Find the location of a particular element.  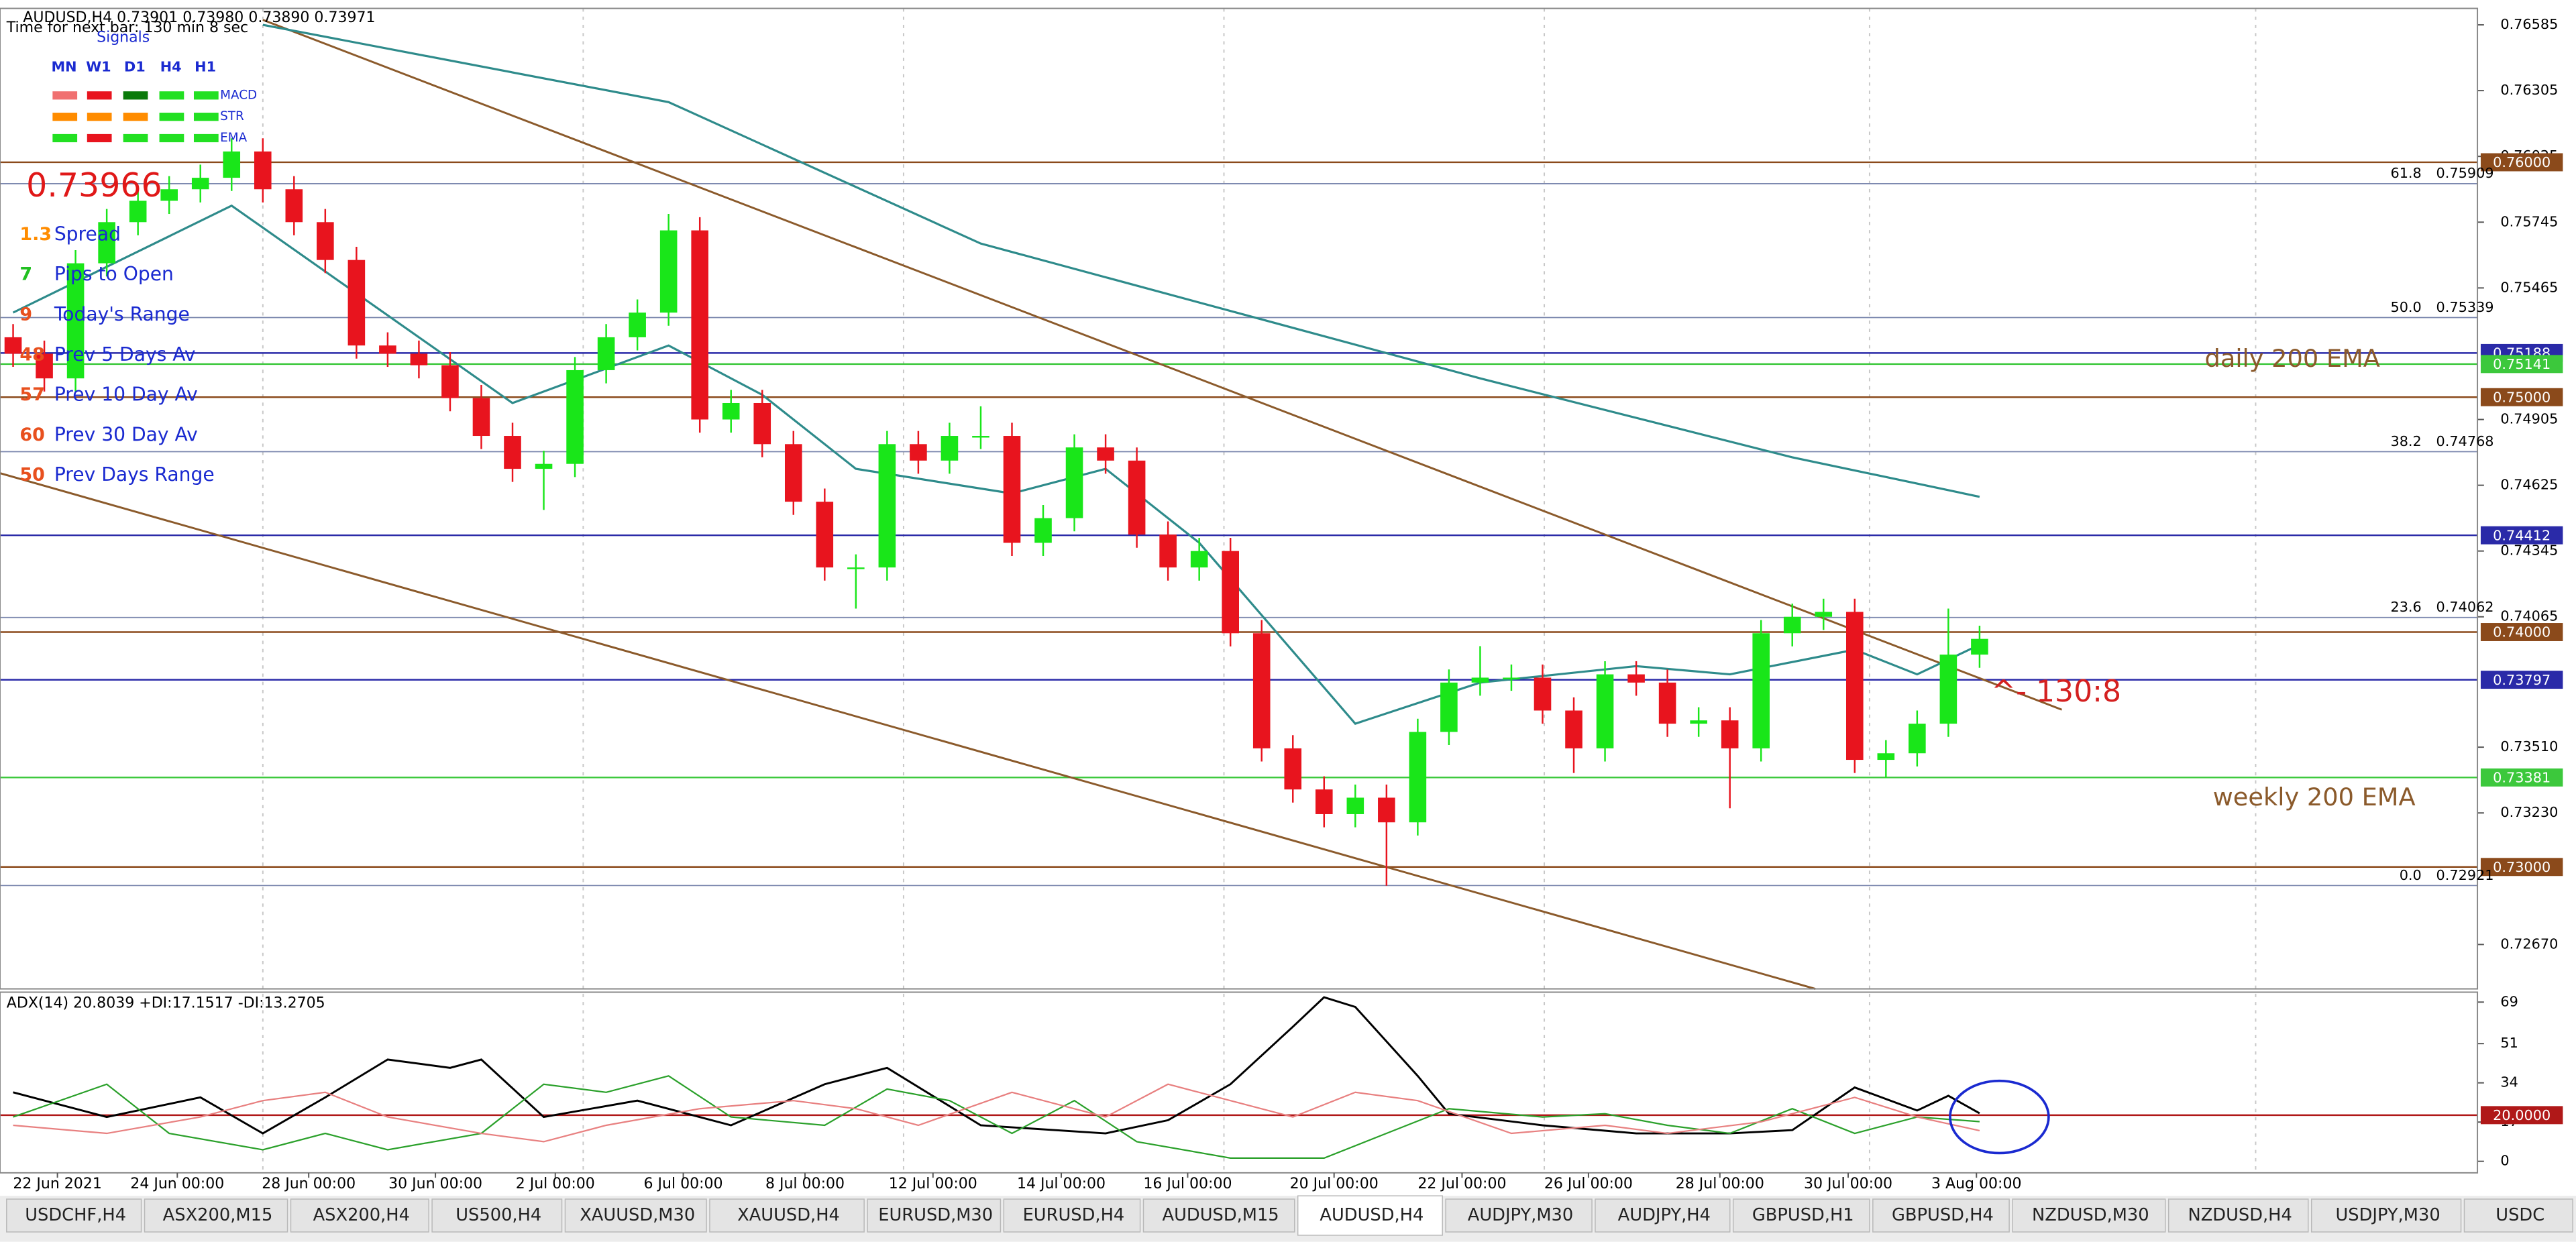

tab-label: NZDUSD,H4 is located at coordinates (2240, 1215).